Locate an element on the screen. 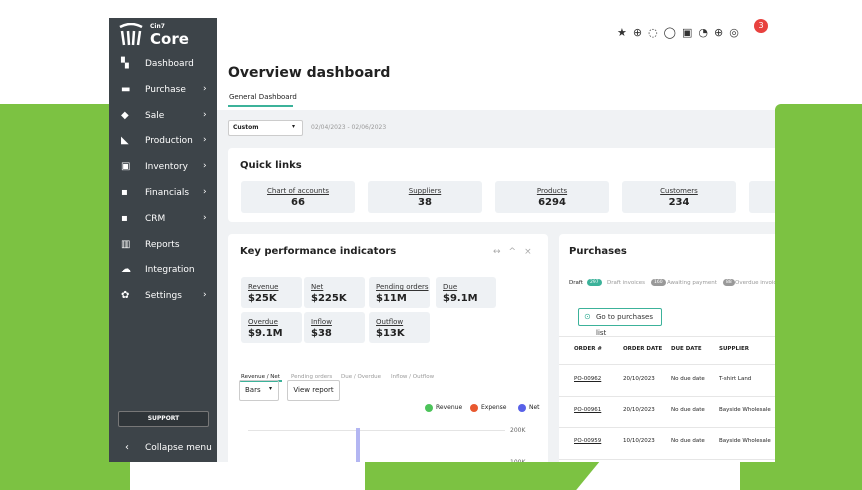  view-report-button: View report is located at coordinates (313, 390).